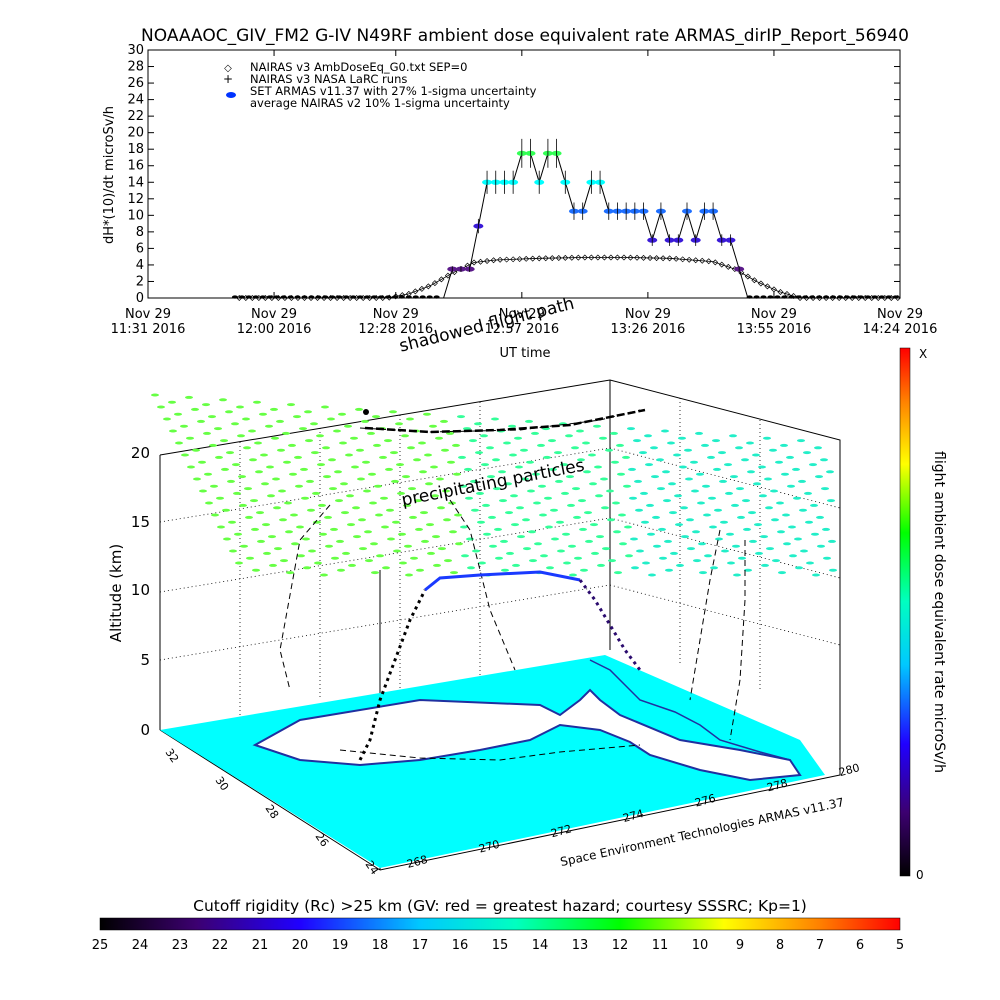  What do you see at coordinates (923, 354) in the screenshot?
I see `colorbar-top-label: X` at bounding box center [923, 354].